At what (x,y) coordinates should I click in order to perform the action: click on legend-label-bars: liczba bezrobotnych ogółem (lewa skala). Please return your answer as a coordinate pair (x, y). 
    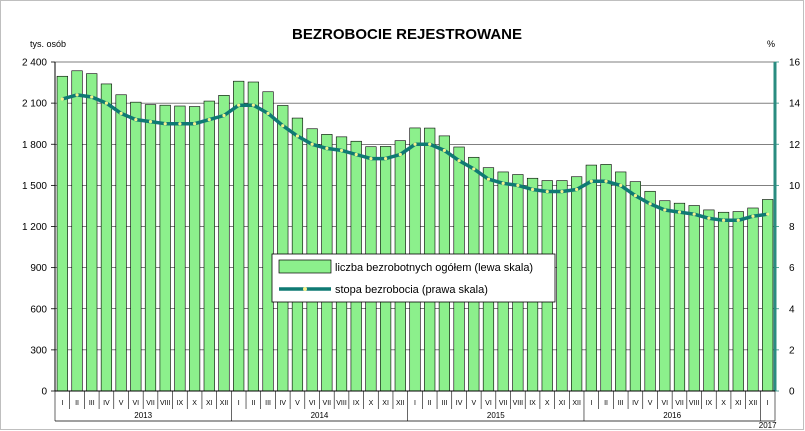
    Looking at the image, I should click on (434, 268).